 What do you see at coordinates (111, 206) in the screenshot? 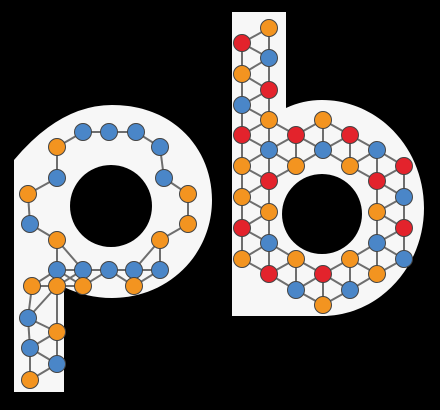
I see `letter-p-hole` at bounding box center [111, 206].